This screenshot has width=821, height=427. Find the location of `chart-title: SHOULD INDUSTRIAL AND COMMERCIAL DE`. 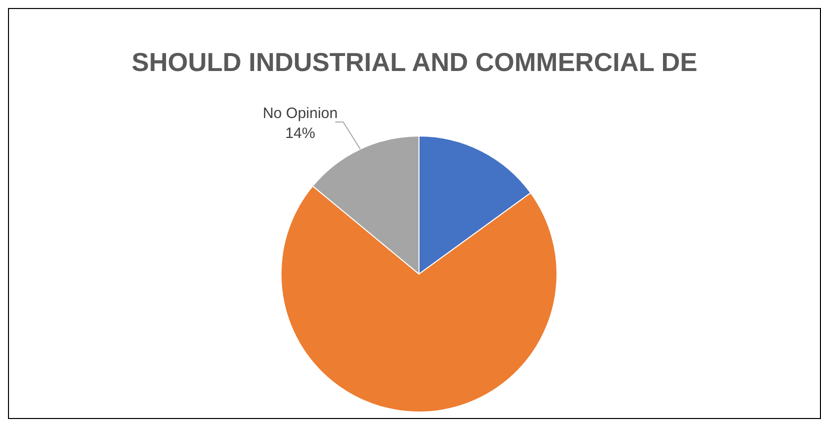

chart-title: SHOULD INDUSTRIAL AND COMMERCIAL DE is located at coordinates (414, 62).